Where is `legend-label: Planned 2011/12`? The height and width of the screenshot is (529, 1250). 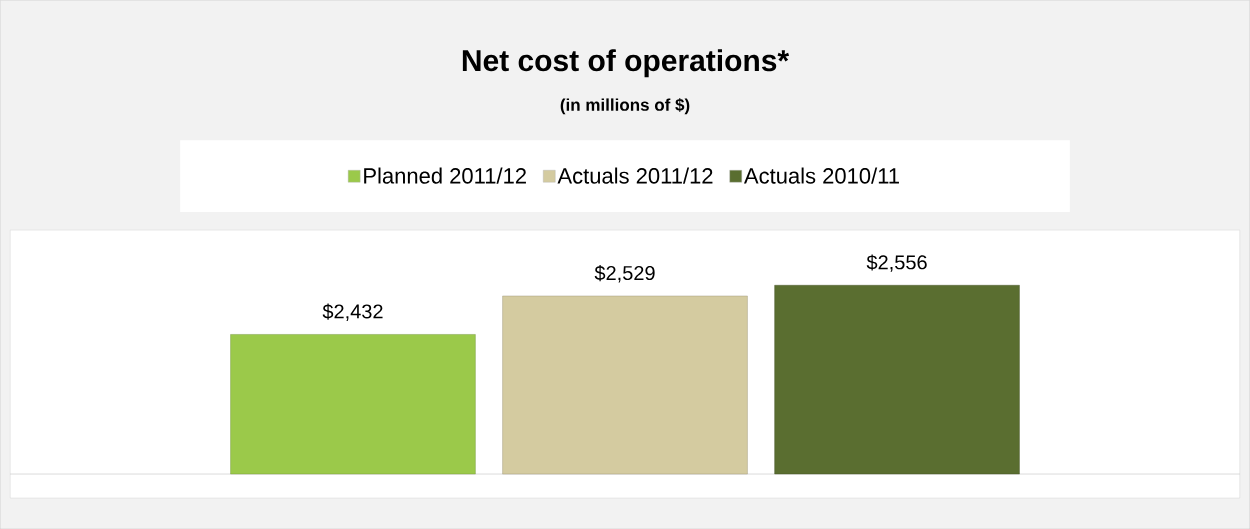
legend-label: Planned 2011/12 is located at coordinates (445, 175).